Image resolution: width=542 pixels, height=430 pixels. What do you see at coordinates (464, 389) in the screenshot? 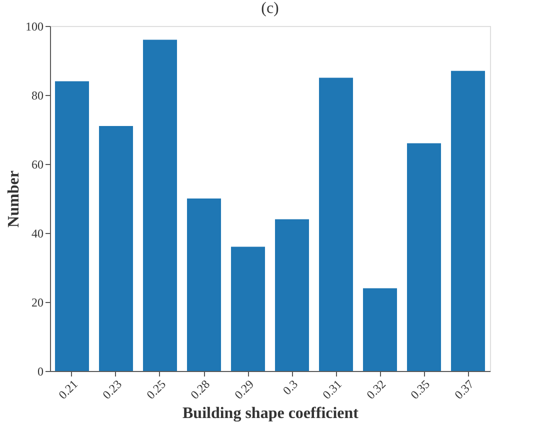
I see `x-tick-label: 0.37` at bounding box center [464, 389].